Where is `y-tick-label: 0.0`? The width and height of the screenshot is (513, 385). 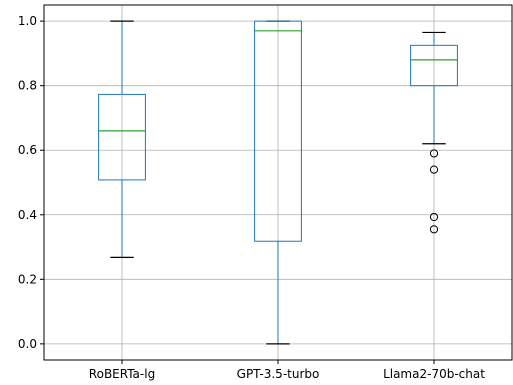
y-tick-label: 0.0 is located at coordinates (27, 344).